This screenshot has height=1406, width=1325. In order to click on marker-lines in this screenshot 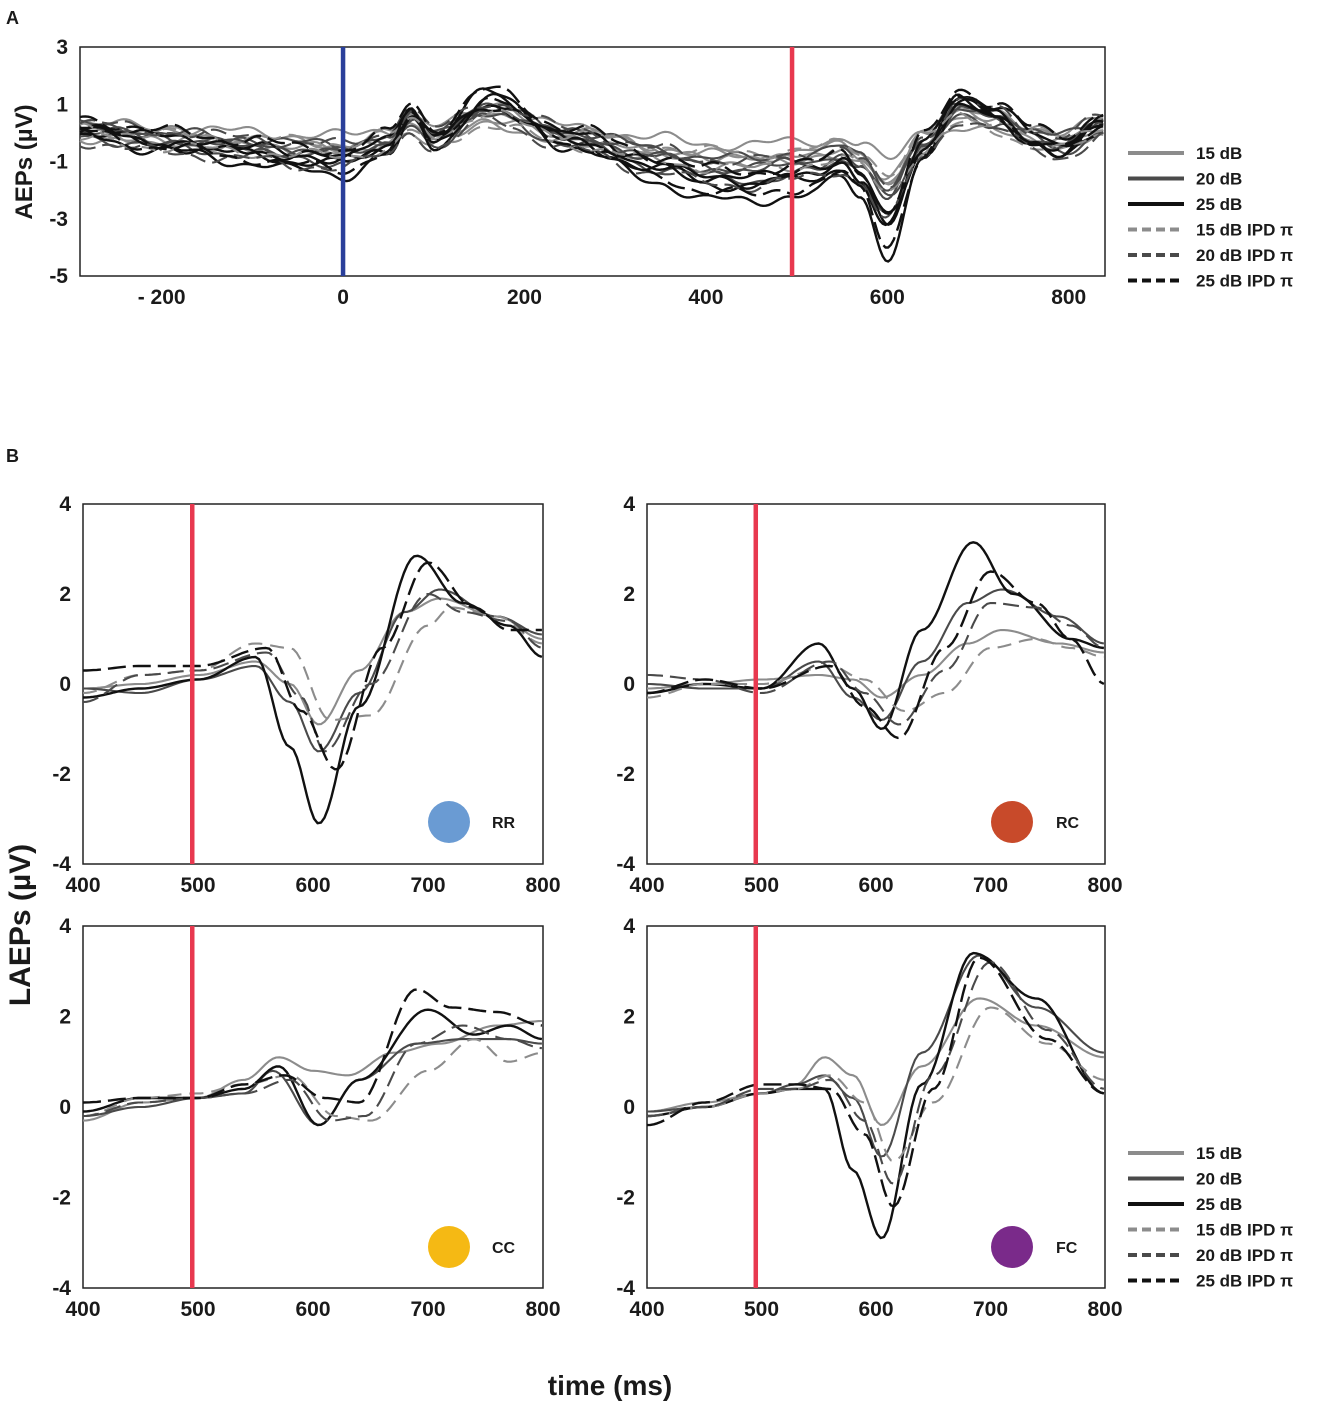, I will do `click(567, 161)`.